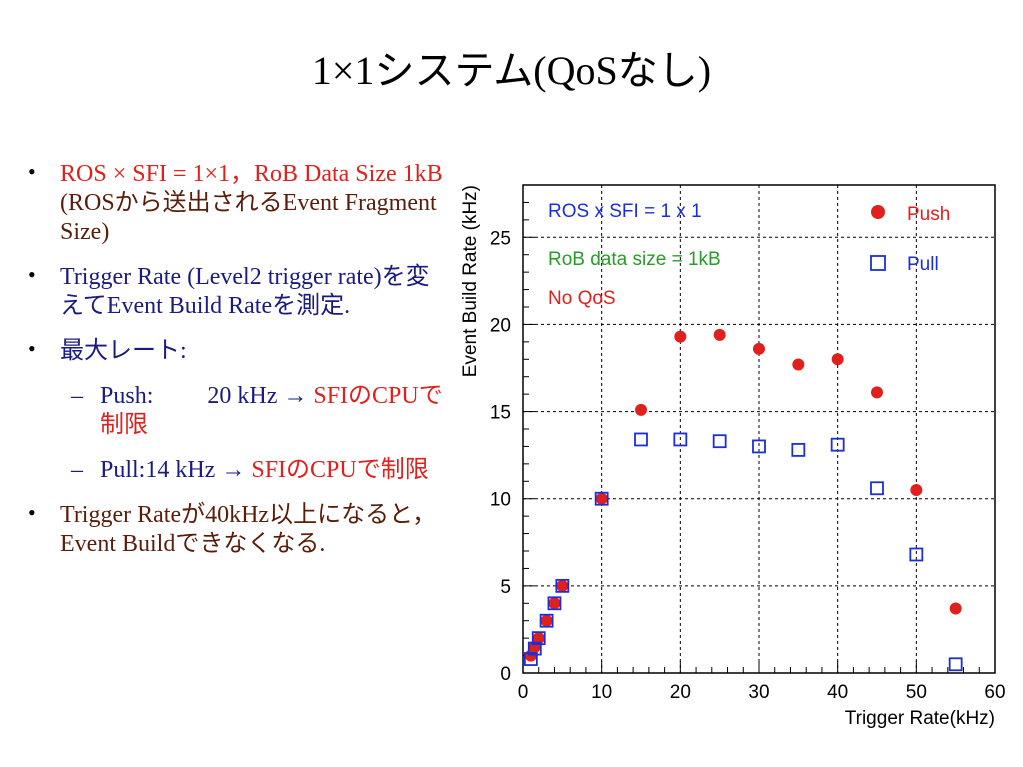 Image resolution: width=1023 pixels, height=767 pixels. Describe the element at coordinates (207, 396) in the screenshot. I see `push-rate-text: Push: 20 kHz →` at that location.